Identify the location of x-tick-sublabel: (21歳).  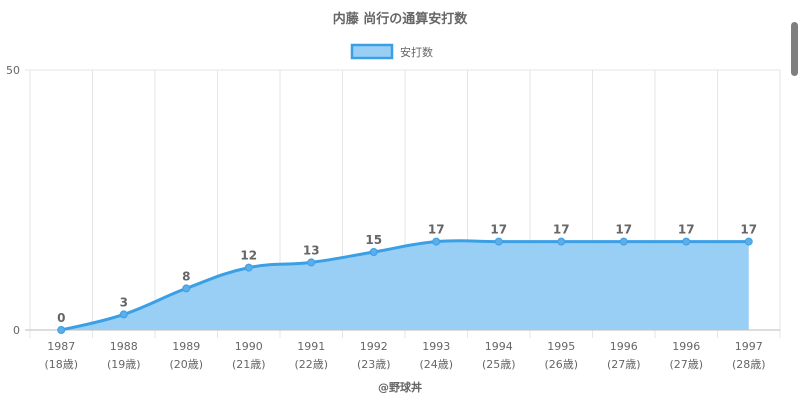
(249, 364).